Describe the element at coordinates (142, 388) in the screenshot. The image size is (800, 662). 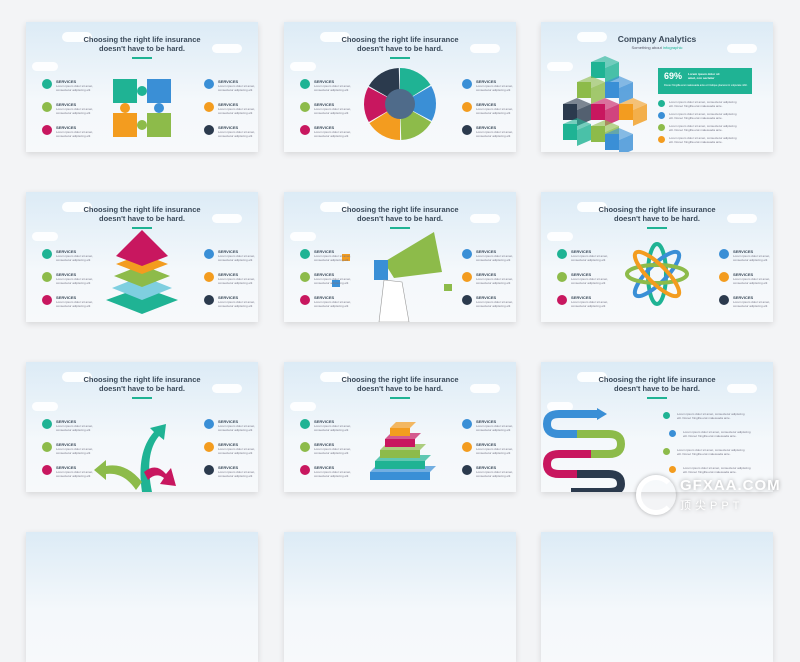
I see `title-line: doesn't have to be hard.` at that location.